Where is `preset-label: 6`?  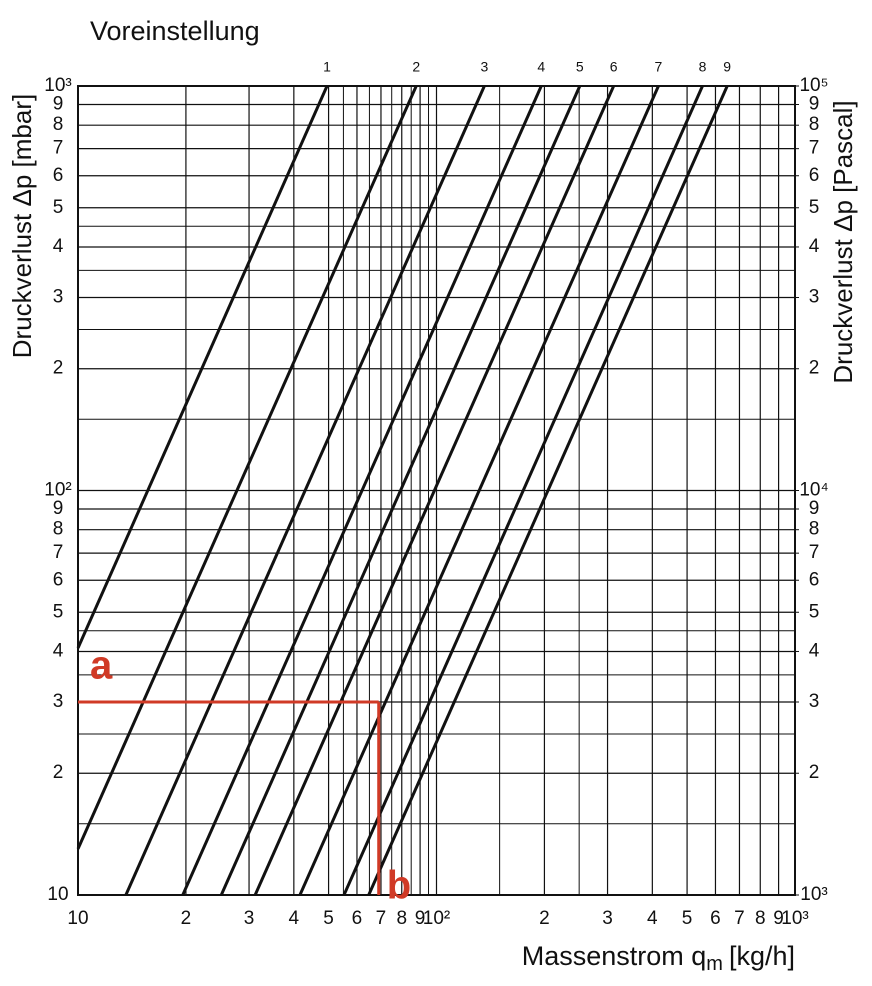 preset-label: 6 is located at coordinates (614, 67).